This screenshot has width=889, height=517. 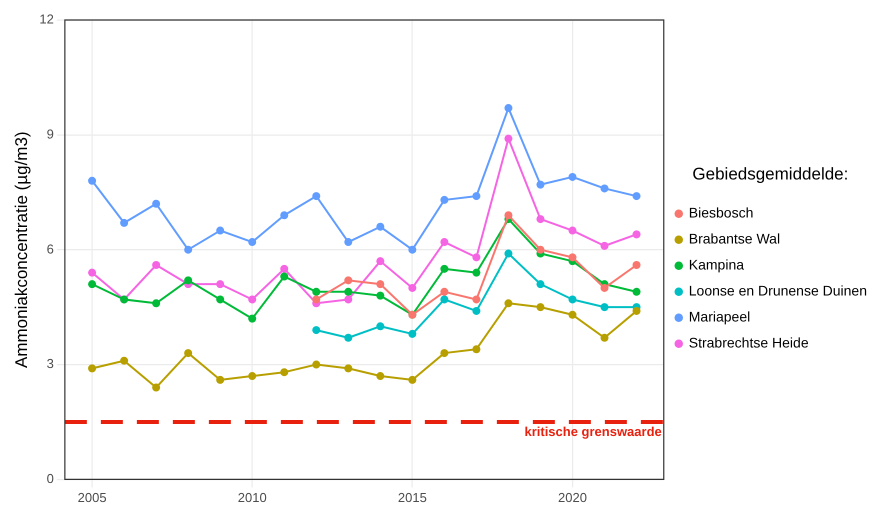 I want to click on x-tick-label: 2010, so click(x=252, y=497).